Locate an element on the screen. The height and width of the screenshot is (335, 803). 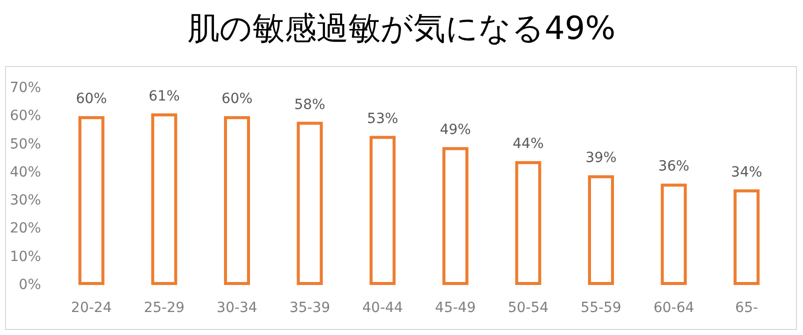
y-tick-label: 40% is located at coordinates (25, 172).